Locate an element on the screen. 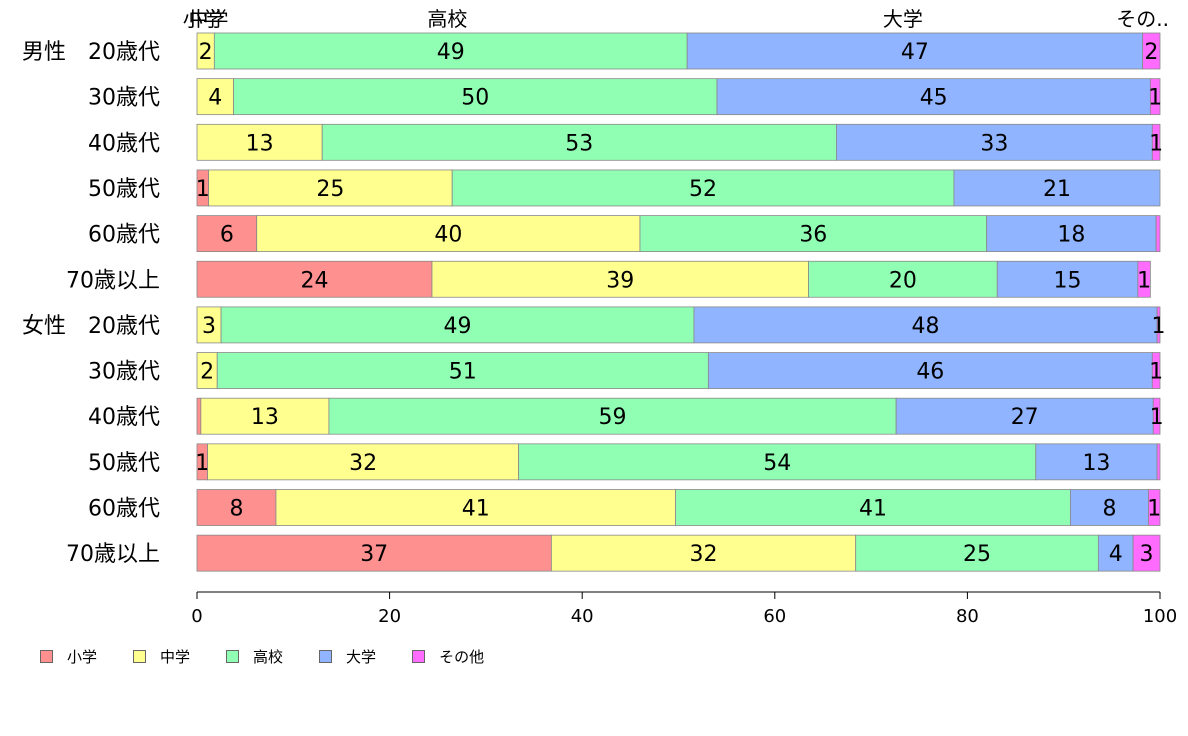 This screenshot has width=1188, height=736. x-tick-label: 0 is located at coordinates (196, 616).